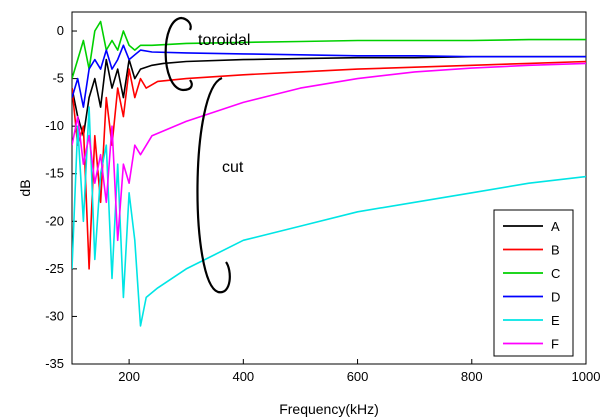 This screenshot has height=419, width=607. I want to click on x-axis: 200 400 600 800 1000, so click(359, 371).